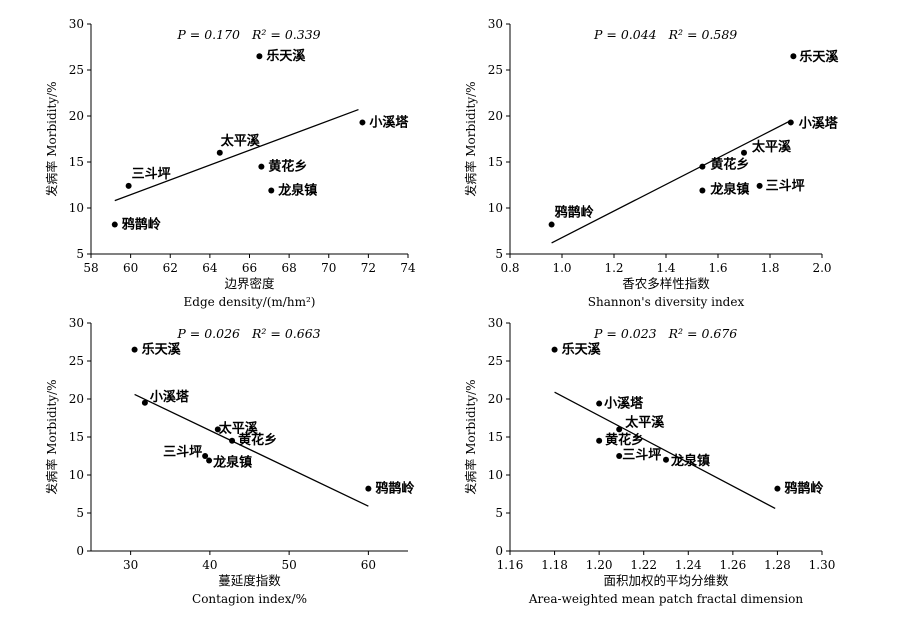 This screenshot has width=898, height=620. Describe the element at coordinates (666, 283) in the screenshot. I see `x-axis-label-cn: 香农多样性指数` at that location.